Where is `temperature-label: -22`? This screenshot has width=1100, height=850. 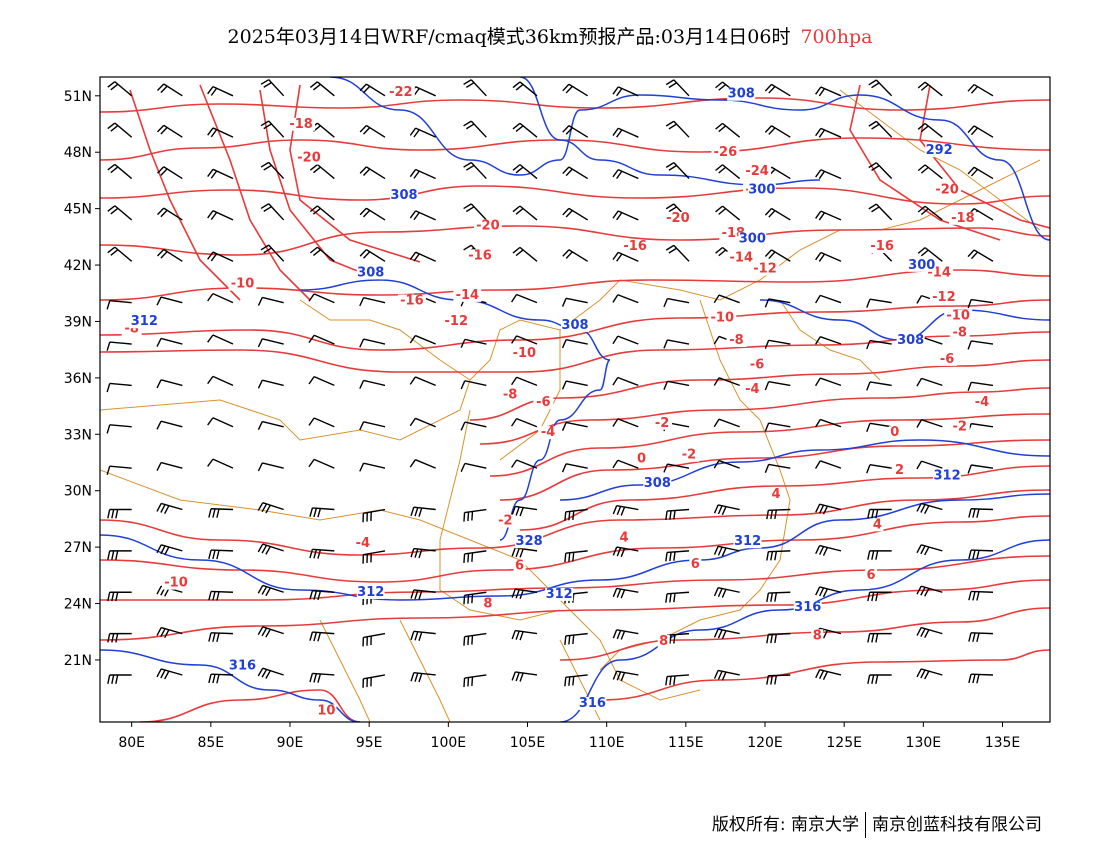 temperature-label: -22 is located at coordinates (401, 92).